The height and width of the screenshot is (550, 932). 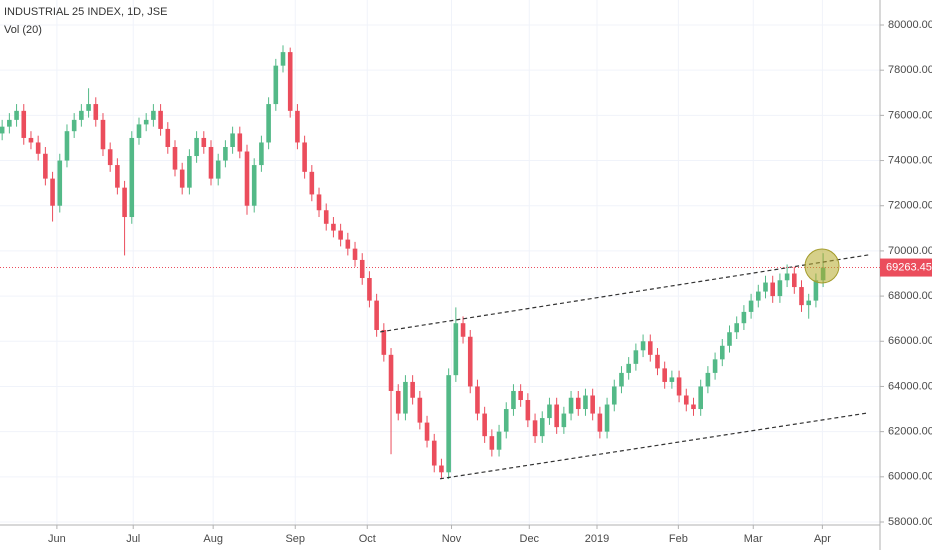 What do you see at coordinates (910, 432) in the screenshot?
I see `y-tick-label: 62000.00` at bounding box center [910, 432].